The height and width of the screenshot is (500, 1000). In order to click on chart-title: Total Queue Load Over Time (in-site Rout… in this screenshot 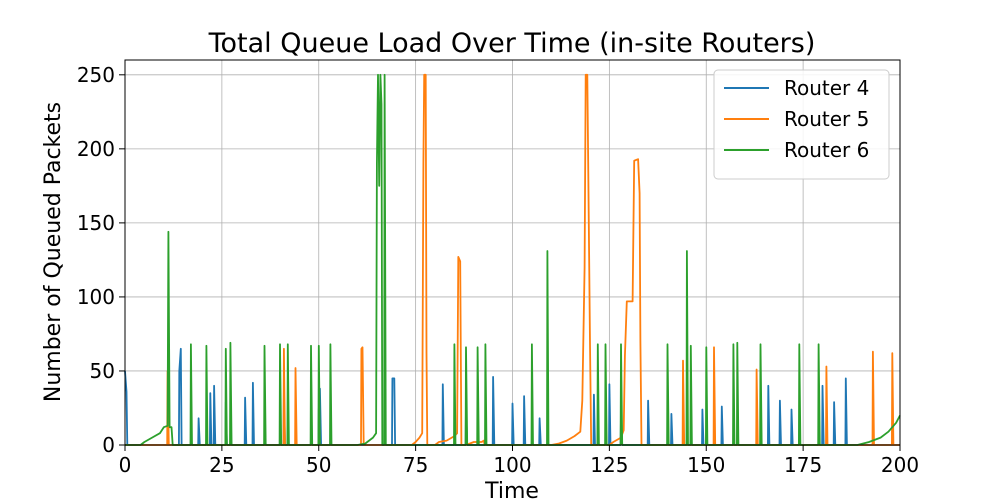, I will do `click(512, 43)`.